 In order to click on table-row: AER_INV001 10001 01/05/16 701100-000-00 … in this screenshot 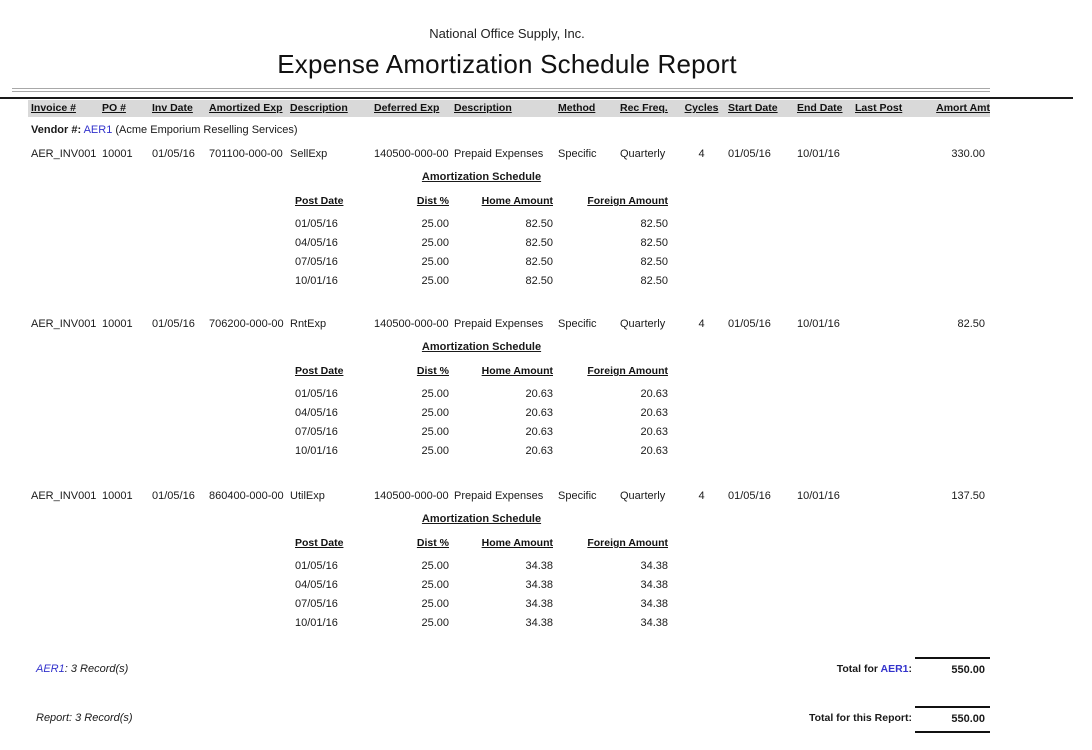, I will do `click(509, 154)`.